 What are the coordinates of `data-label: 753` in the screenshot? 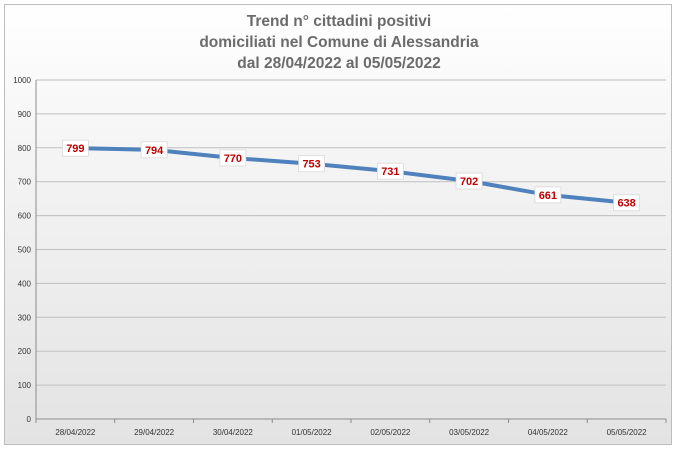 It's located at (311, 165).